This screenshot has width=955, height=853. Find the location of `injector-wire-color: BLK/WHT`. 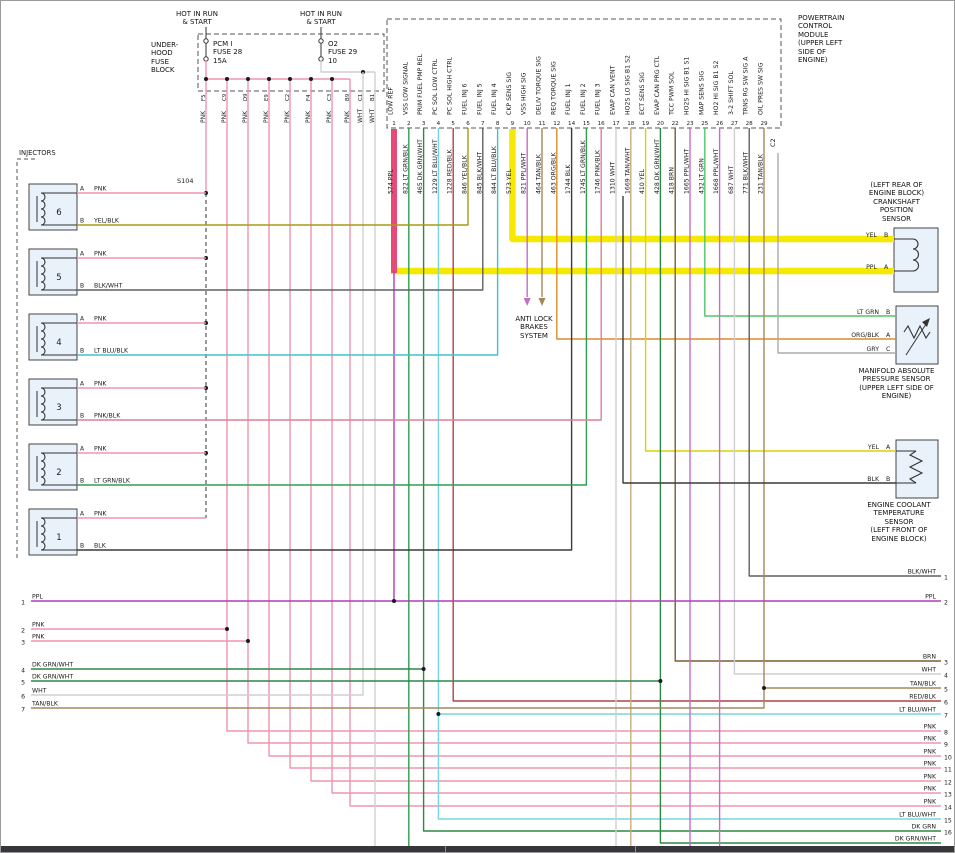

injector-wire-color: BLK/WHT is located at coordinates (108, 286).